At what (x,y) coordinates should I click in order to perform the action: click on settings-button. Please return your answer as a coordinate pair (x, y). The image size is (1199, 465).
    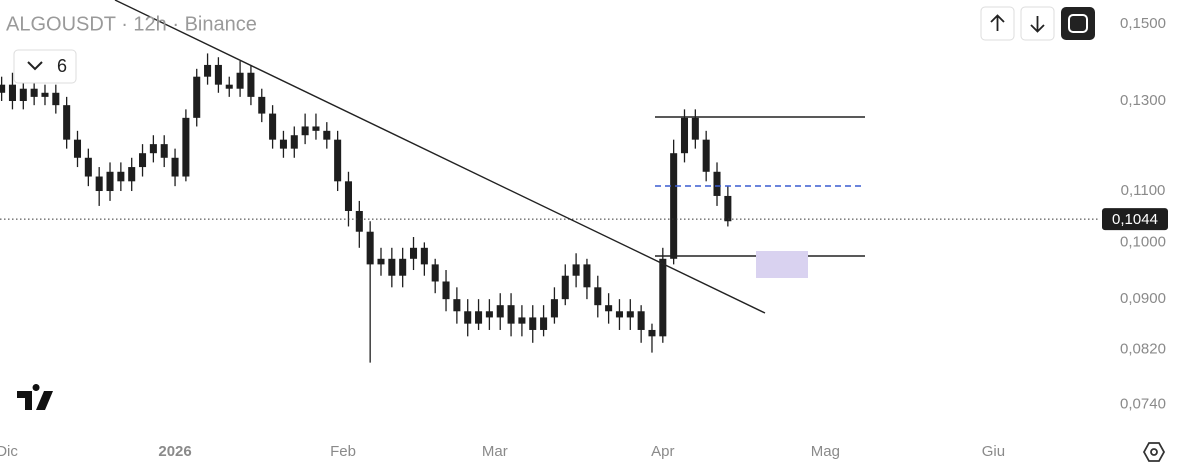
    Looking at the image, I should click on (1154, 452).